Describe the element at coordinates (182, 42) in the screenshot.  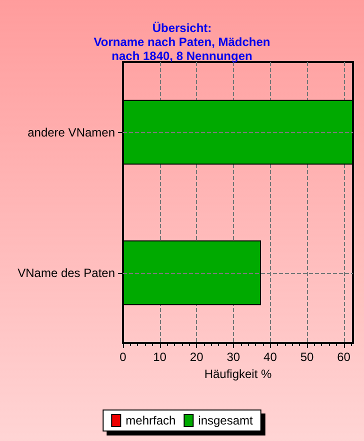
I see `chart-title: Übersicht: Vorname nach Paten, Mädchen nach 1840, 8 Nennungen` at that location.